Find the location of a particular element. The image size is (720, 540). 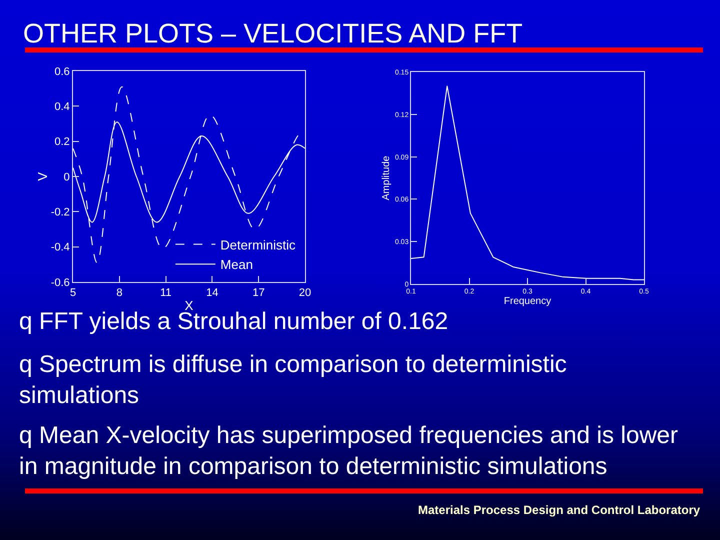

x-tick-label: 14 is located at coordinates (212, 293).